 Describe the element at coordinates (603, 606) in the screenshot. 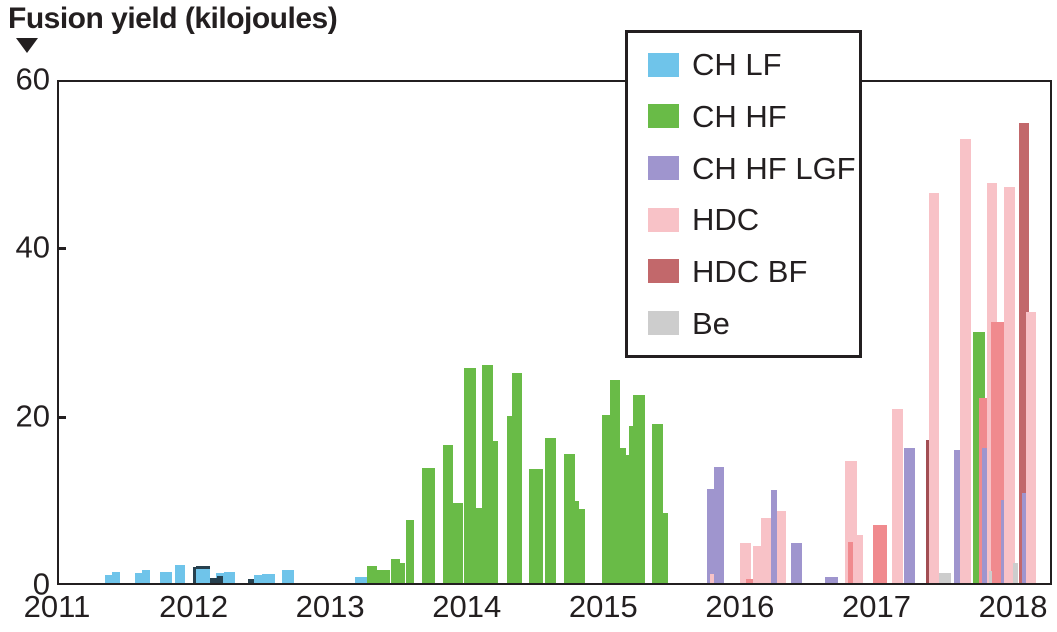

I see `x-tick-label-2015: 2015` at that location.